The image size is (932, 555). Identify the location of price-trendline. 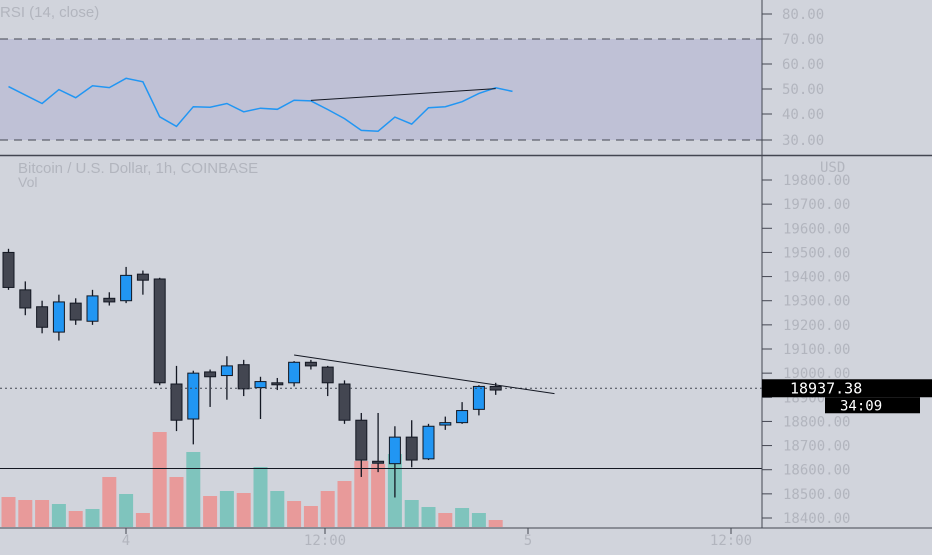
(424, 374).